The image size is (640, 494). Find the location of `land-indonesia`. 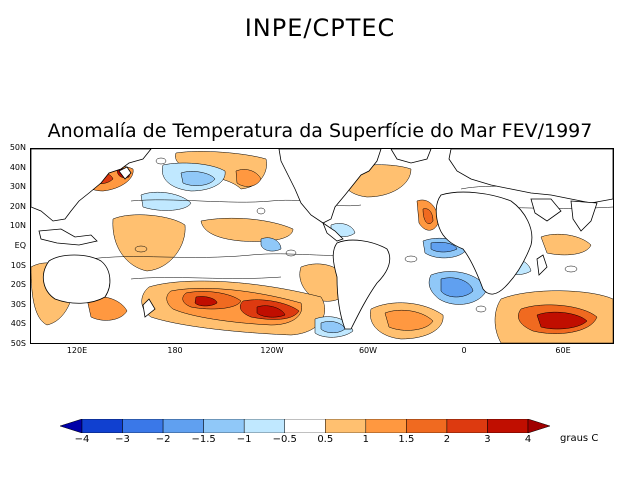

land-indonesia is located at coordinates (68, 237).